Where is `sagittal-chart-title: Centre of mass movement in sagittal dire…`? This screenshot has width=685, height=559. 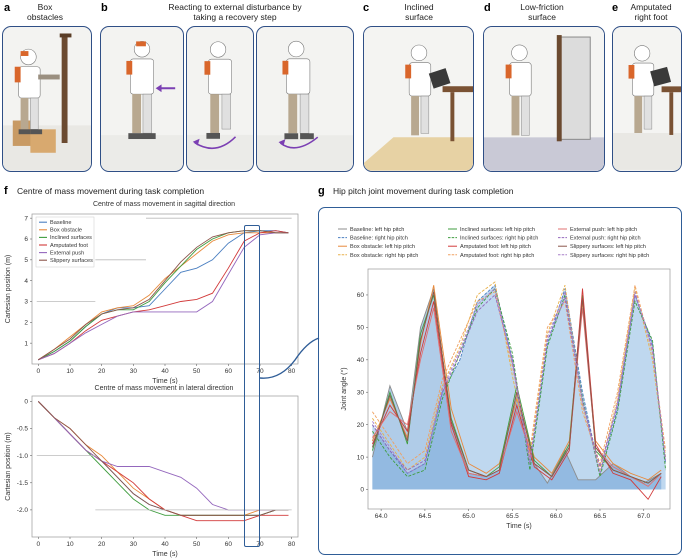 sagittal-chart-title: Centre of mass movement in sagittal dire… is located at coordinates (163, 204).